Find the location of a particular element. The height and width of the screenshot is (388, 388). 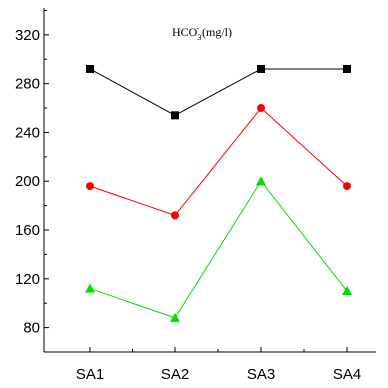

x-tick-label: SA3 is located at coordinates (261, 374).